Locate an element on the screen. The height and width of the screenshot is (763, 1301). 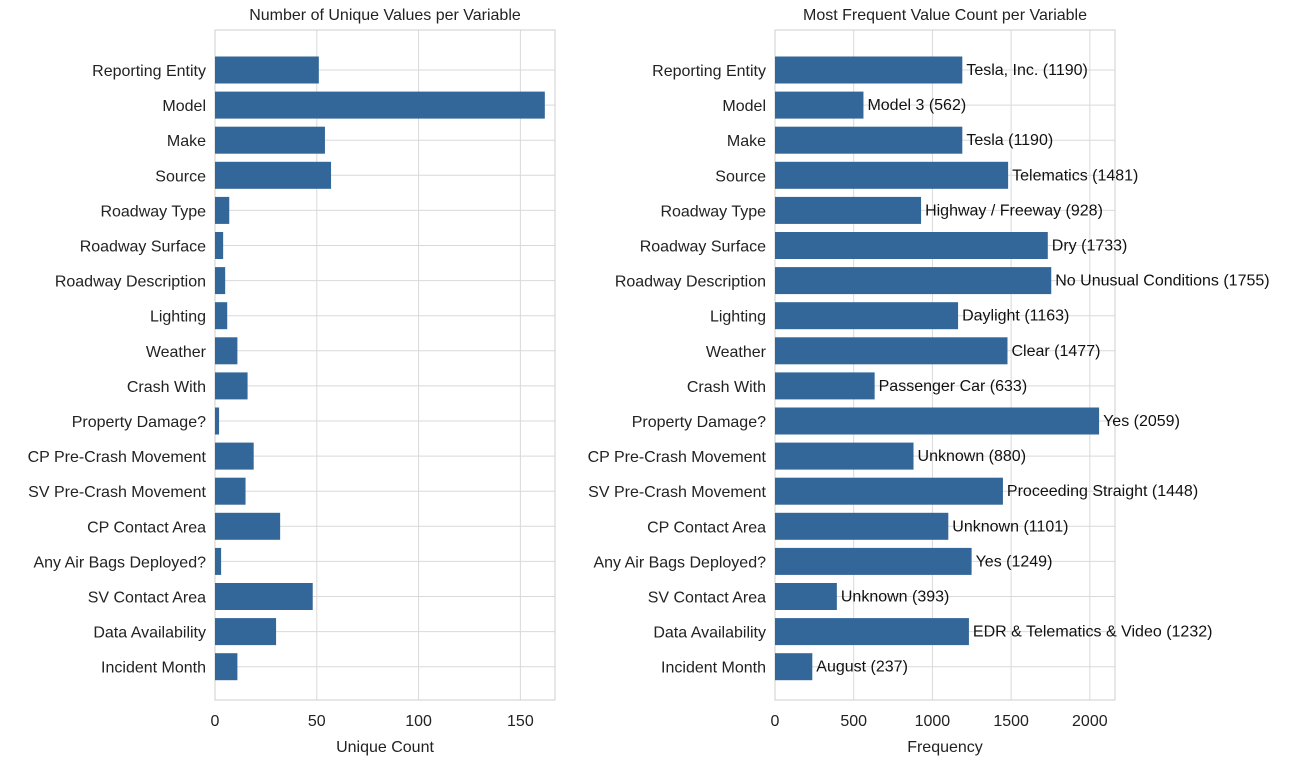
x-axis-label: Frequency is located at coordinates (945, 747).